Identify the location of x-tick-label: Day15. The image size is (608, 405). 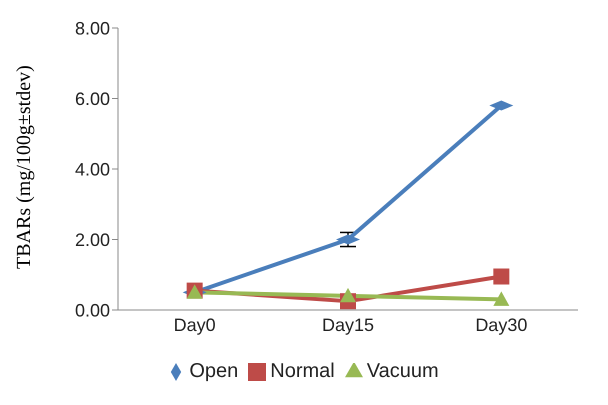
(348, 324).